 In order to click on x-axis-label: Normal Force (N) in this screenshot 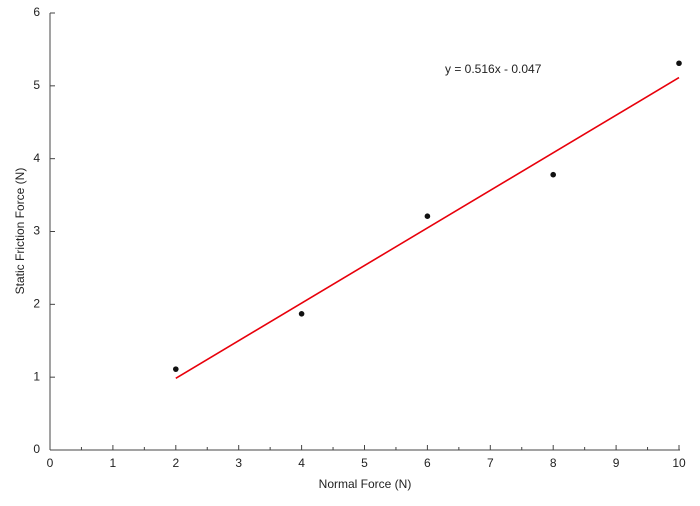, I will do `click(365, 484)`.